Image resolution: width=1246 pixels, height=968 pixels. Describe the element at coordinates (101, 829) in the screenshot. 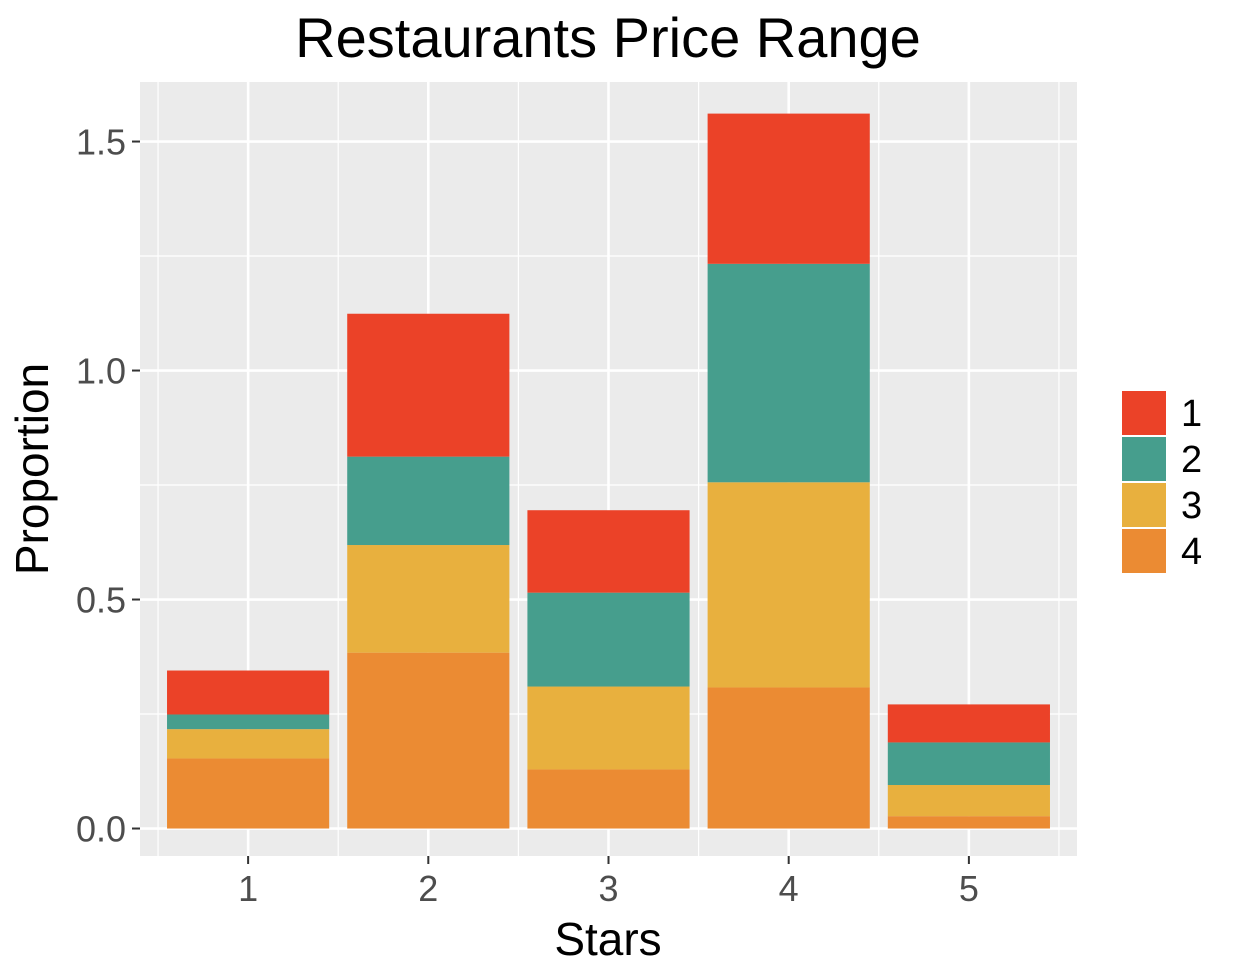

I see `y-tick-label: 0.0` at that location.